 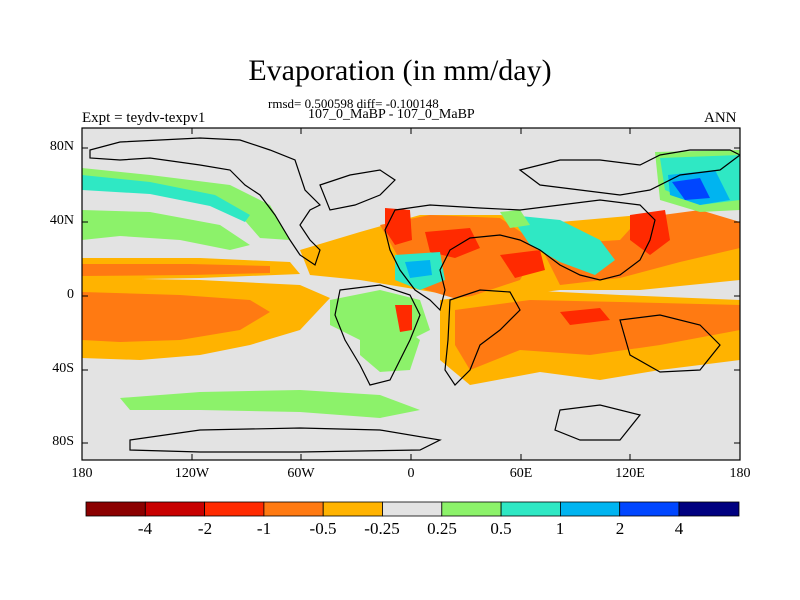 I want to click on southern-ocean-green, so click(x=270, y=404).